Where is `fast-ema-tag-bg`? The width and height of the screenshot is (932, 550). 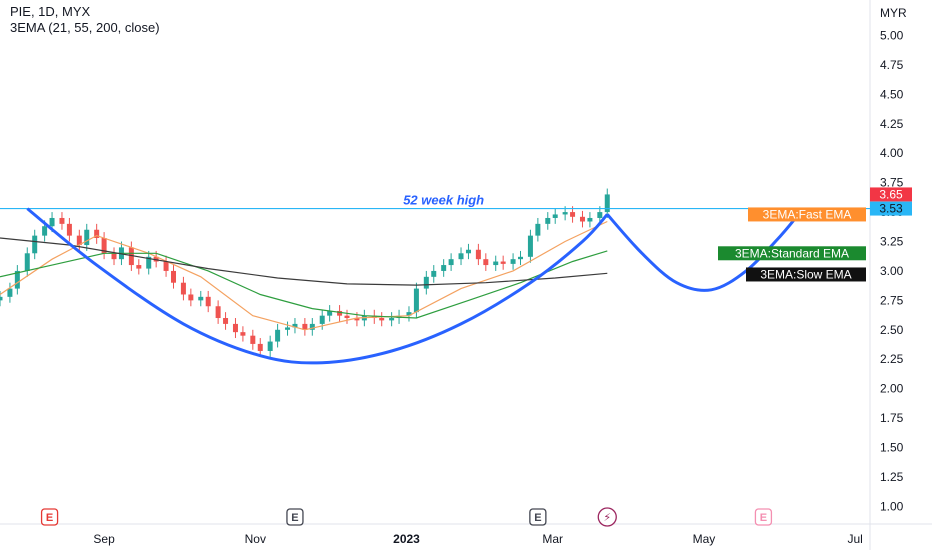 fast-ema-tag-bg is located at coordinates (807, 214).